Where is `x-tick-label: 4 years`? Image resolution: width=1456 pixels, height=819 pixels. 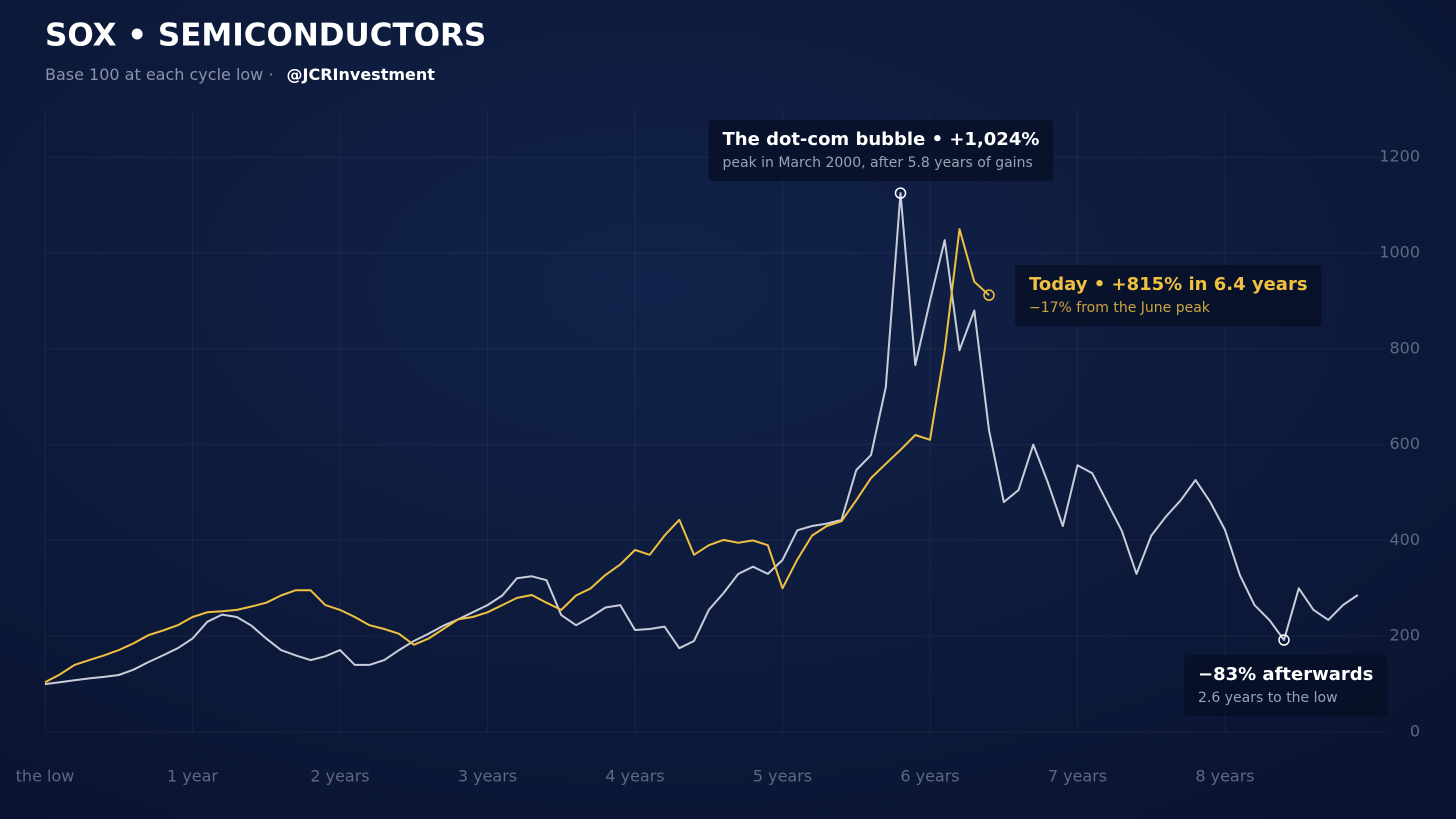
x-tick-label: 4 years is located at coordinates (634, 776).